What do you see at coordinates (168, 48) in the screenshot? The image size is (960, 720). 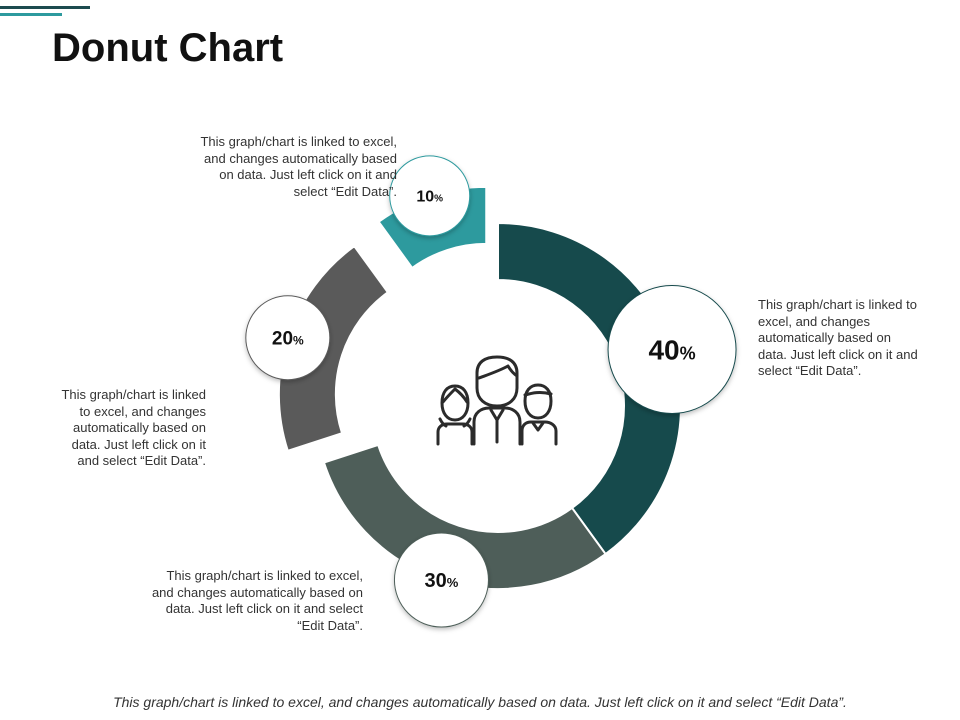 I see `page-title: Donut Chart` at bounding box center [168, 48].